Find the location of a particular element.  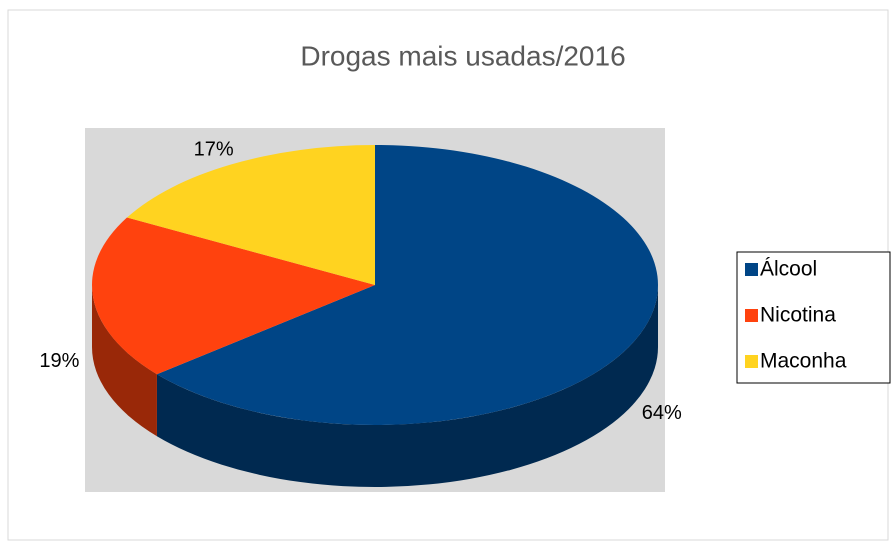

legend-label: Nicotina is located at coordinates (798, 315).